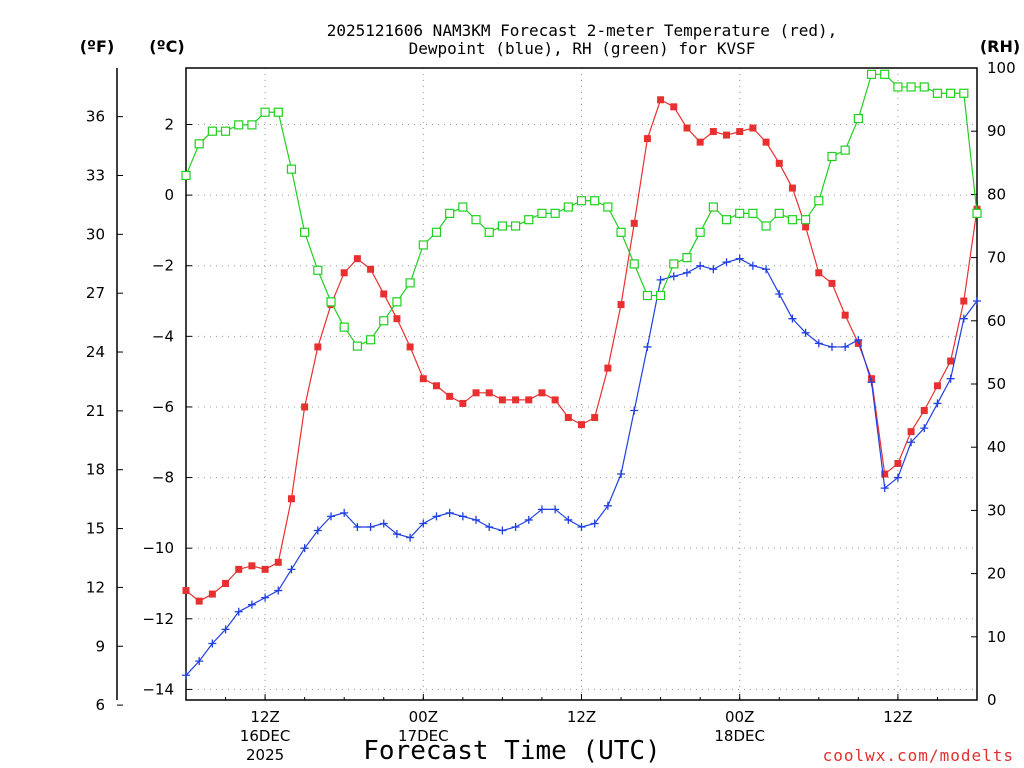  What do you see at coordinates (1001, 68) in the screenshot?
I see `rh-tick-label: 100` at bounding box center [1001, 68].